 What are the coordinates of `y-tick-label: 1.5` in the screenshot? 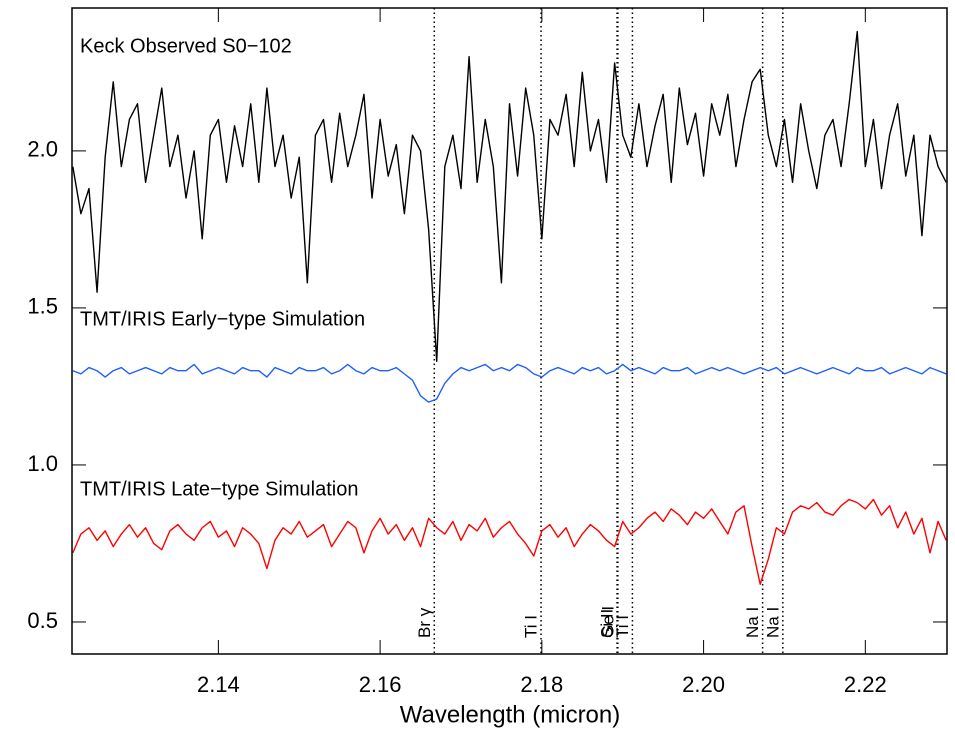 It's located at (42, 306).